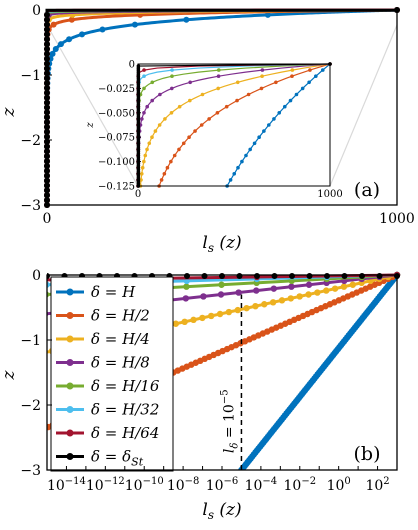 Image resolution: width=418 pixels, height=530 pixels. What do you see at coordinates (113, 292) in the screenshot?
I see `legend-label: δ = H` at bounding box center [113, 292].